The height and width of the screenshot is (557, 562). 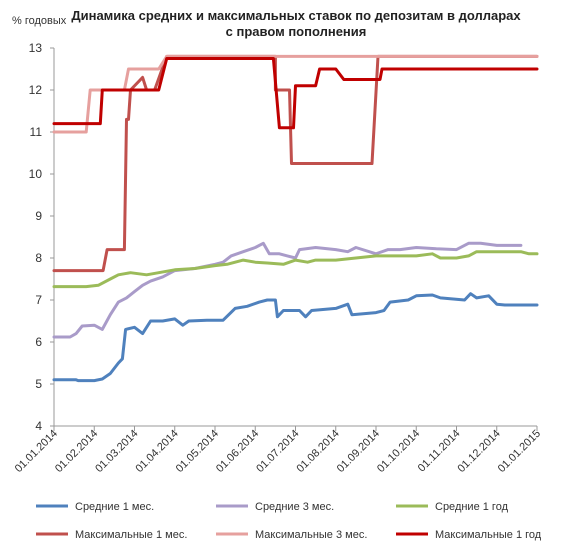 What do you see at coordinates (36, 90) in the screenshot?
I see `y-tick-label: 12` at bounding box center [36, 90].